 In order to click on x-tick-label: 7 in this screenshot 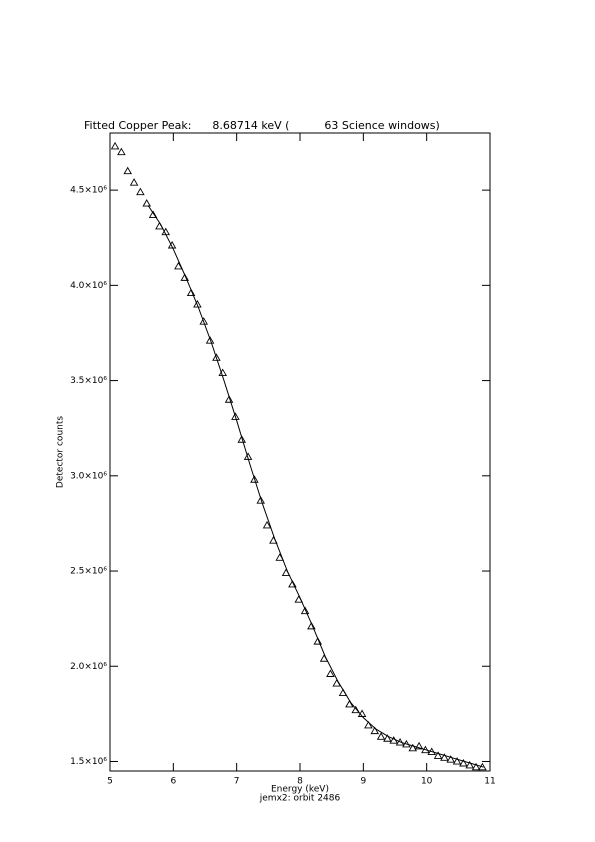, I will do `click(237, 782)`.